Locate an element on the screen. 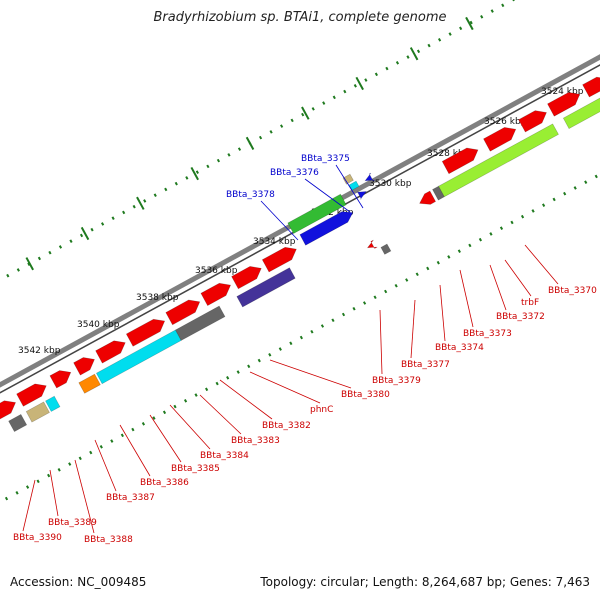 The width and height of the screenshot is (600, 600). gene-block-green is located at coordinates (317, 213).